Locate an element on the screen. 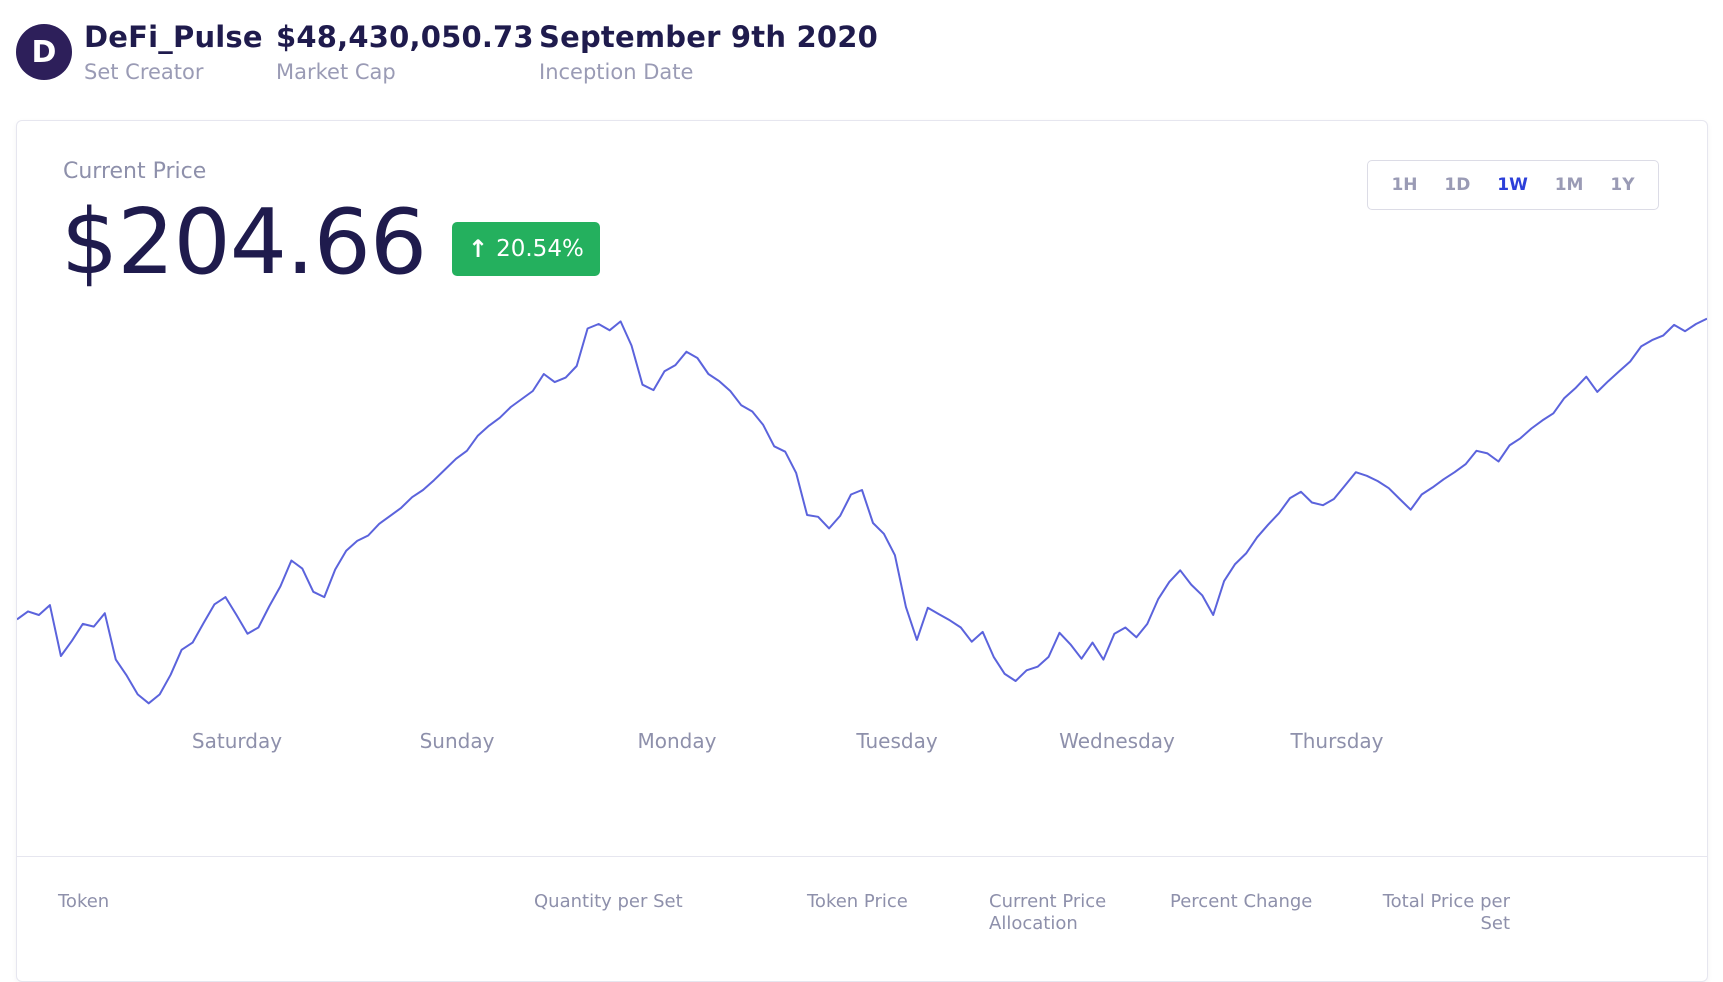 The image size is (1723, 982). current-price-value: $204.66 is located at coordinates (244, 242).